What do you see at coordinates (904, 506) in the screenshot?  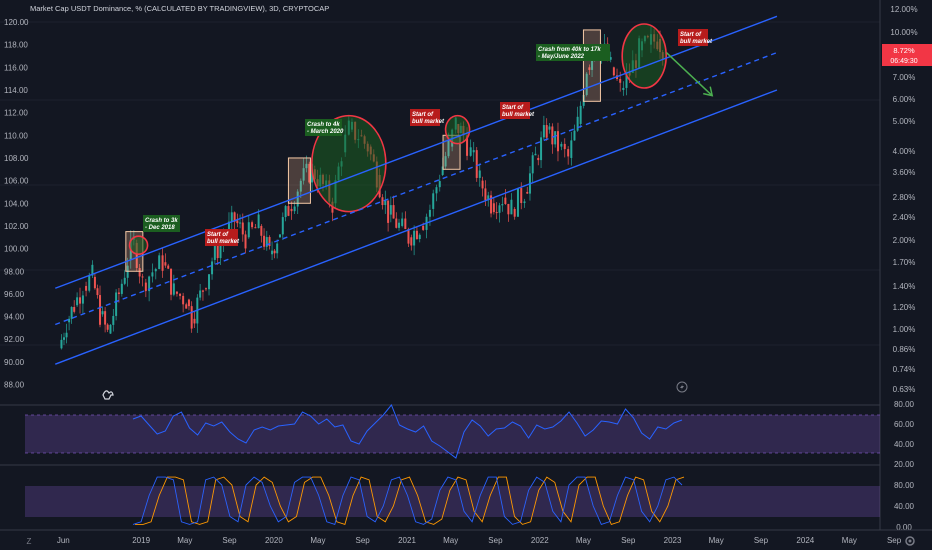 I see `stoch-tick-label: 40.00` at bounding box center [904, 506].